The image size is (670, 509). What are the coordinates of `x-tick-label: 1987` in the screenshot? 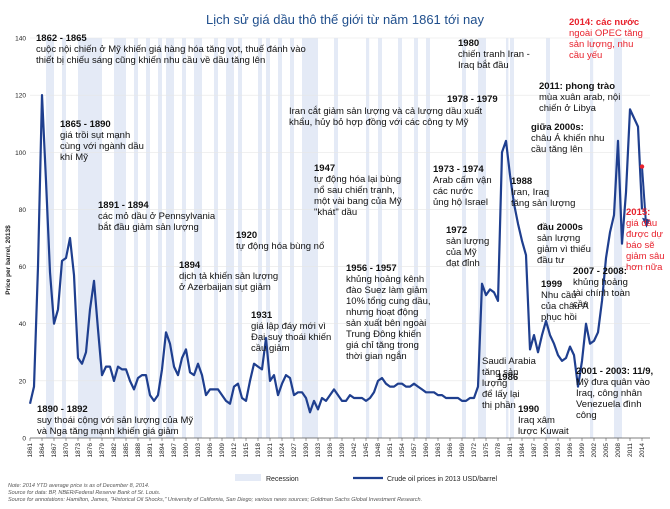 It's located at (534, 450).